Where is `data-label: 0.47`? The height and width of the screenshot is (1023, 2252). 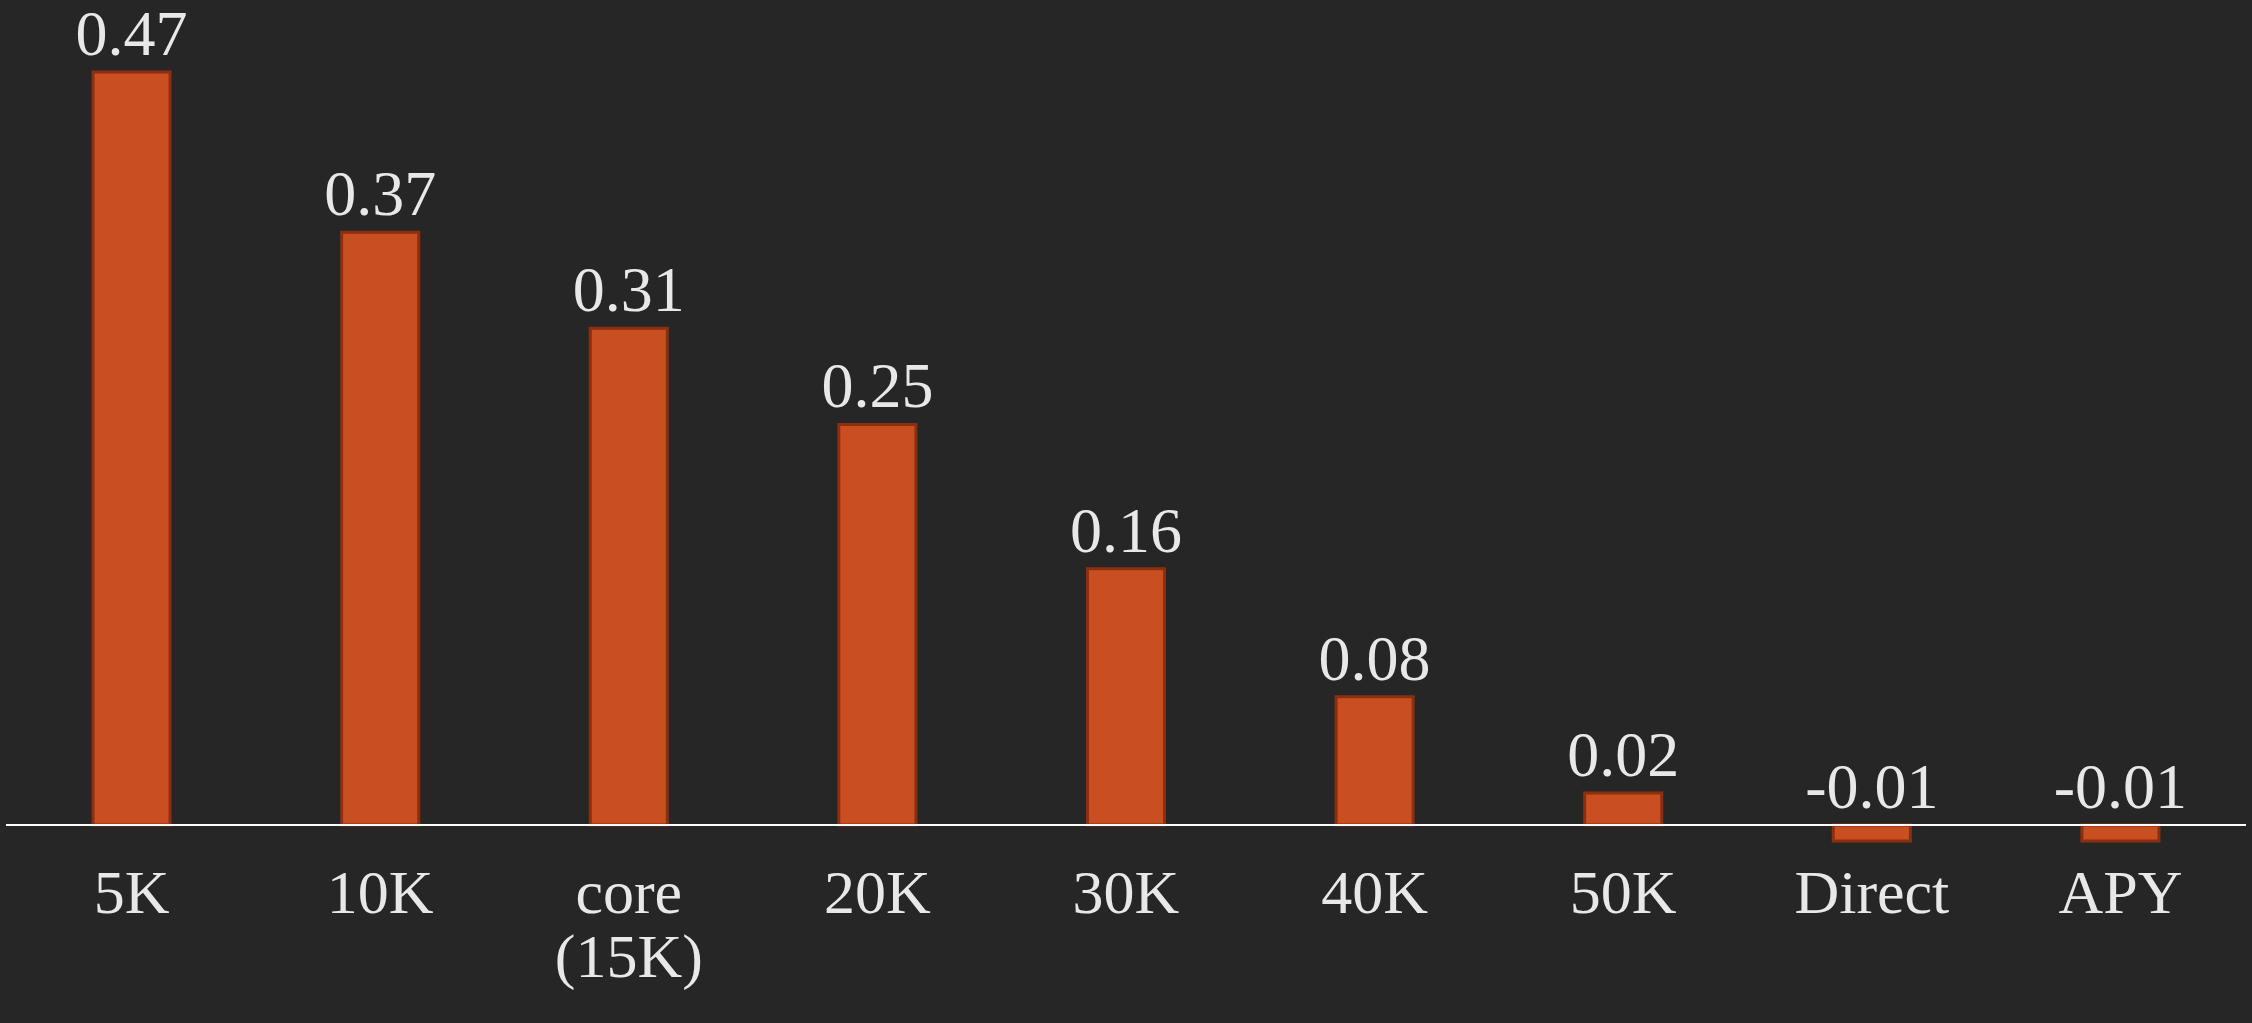
data-label: 0.47 is located at coordinates (131, 34).